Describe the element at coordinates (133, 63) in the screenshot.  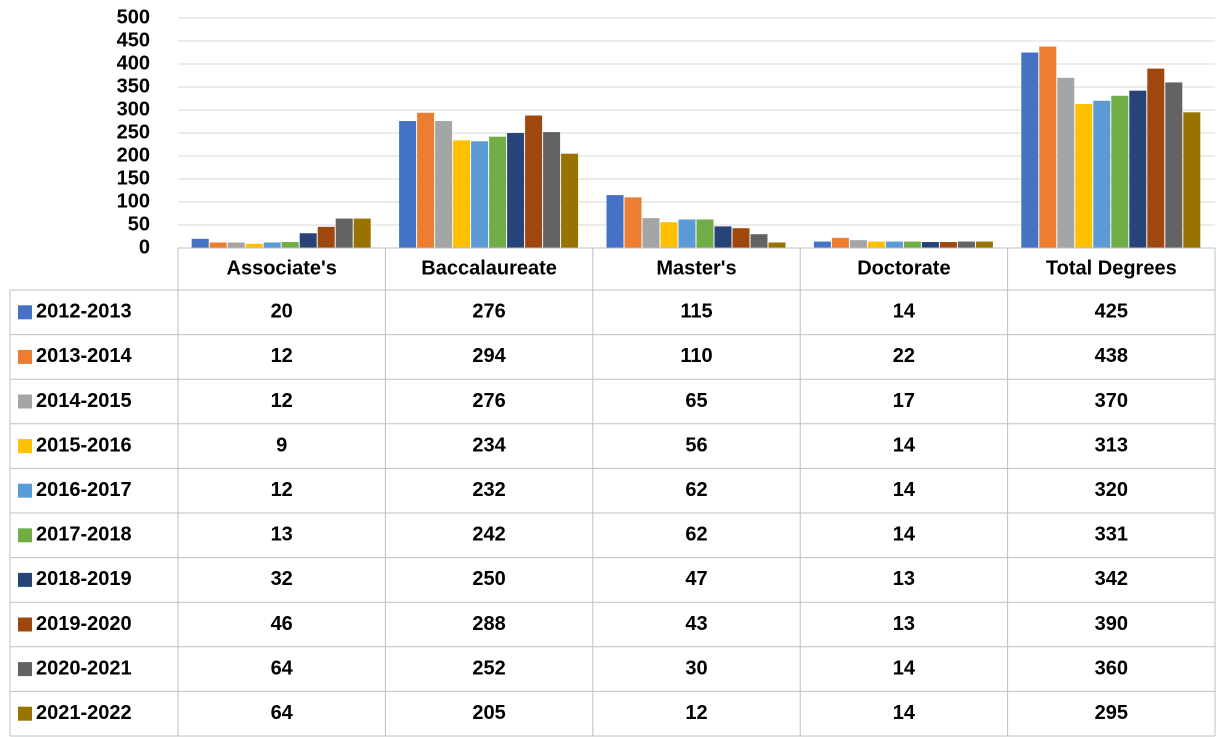
I see `y-tick-label: 400` at that location.